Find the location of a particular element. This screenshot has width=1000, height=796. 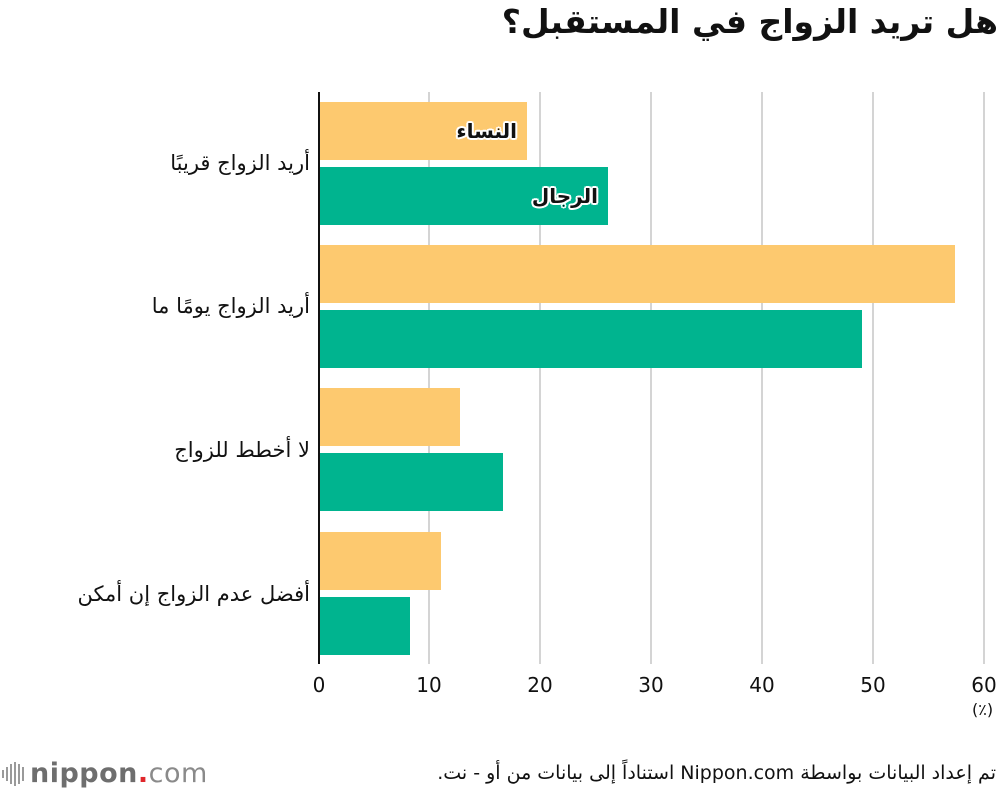

logo-bars-icon is located at coordinates (13, 773).